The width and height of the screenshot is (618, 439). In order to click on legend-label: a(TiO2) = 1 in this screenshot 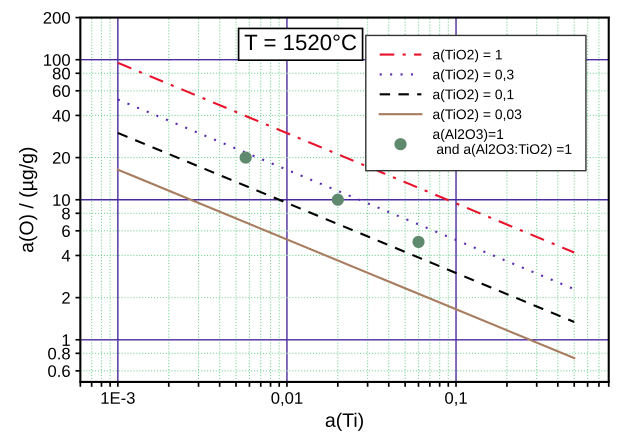, I will do `click(467, 55)`.